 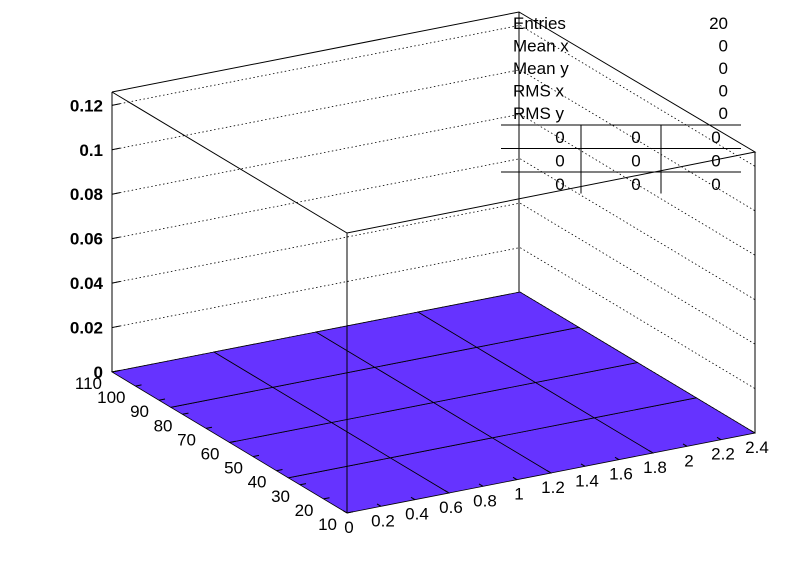 What do you see at coordinates (86, 194) in the screenshot?
I see `z-tick-label-4: 0.08` at bounding box center [86, 194].